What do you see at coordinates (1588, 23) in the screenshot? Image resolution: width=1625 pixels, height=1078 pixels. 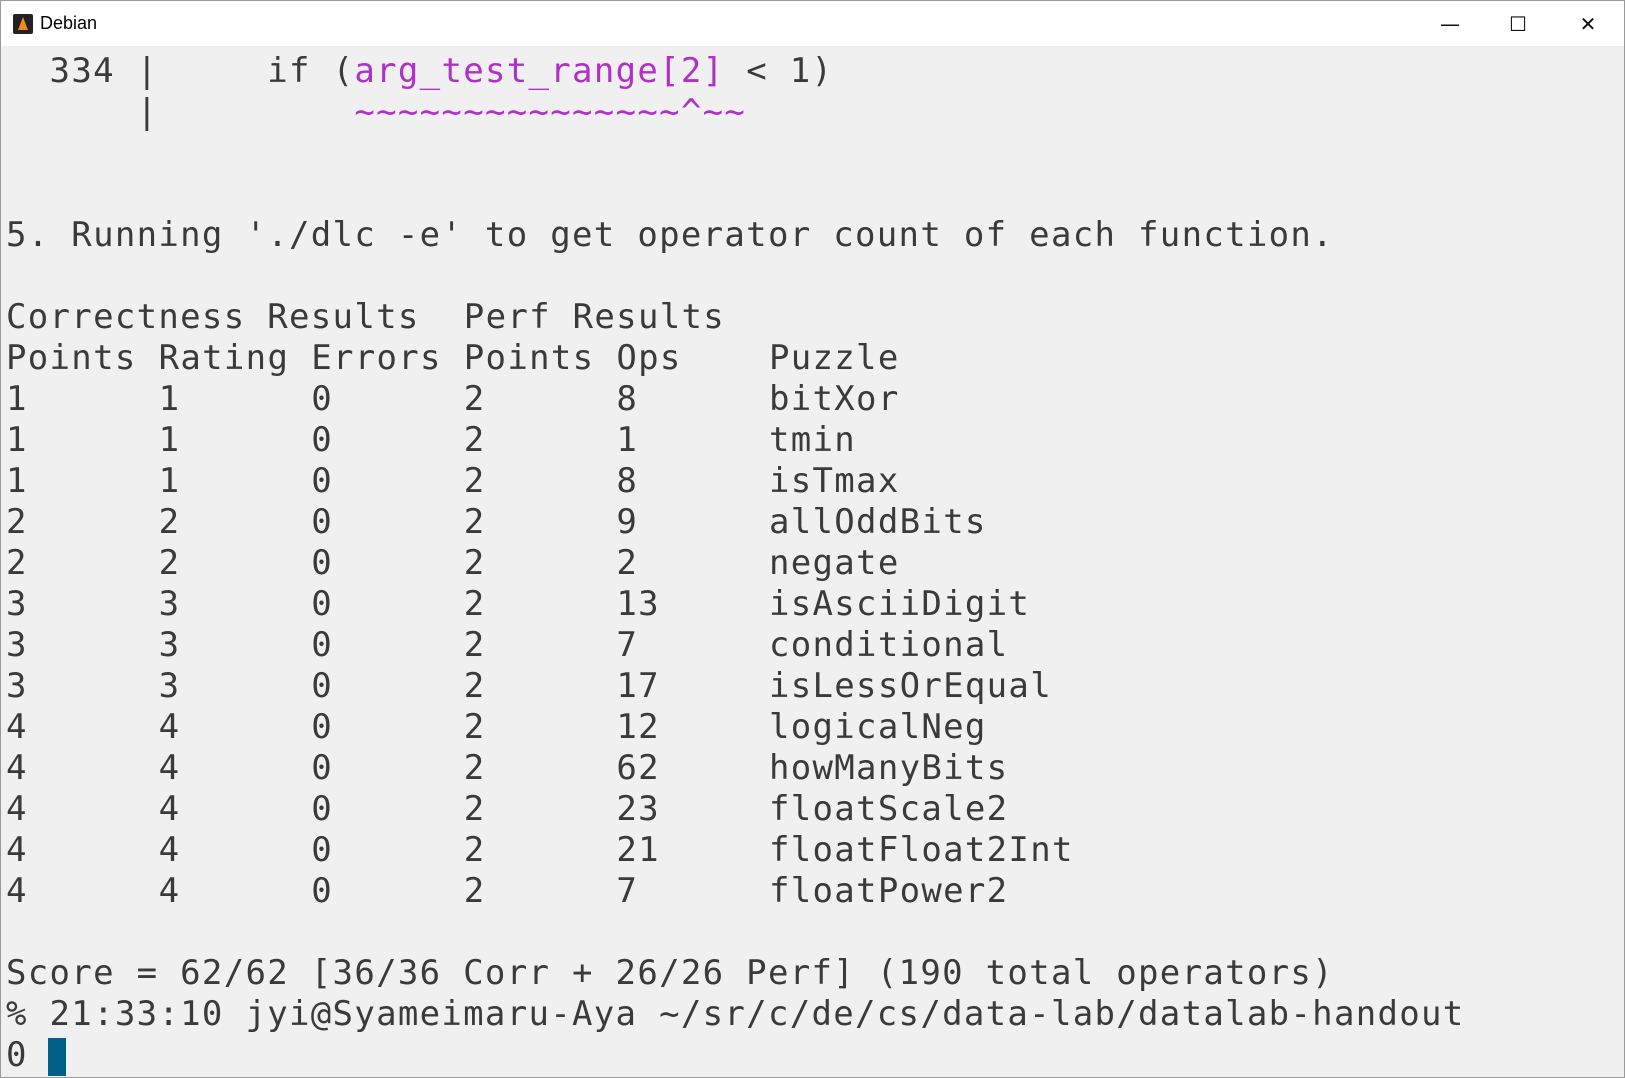 I see `close-button: ✕` at bounding box center [1588, 23].